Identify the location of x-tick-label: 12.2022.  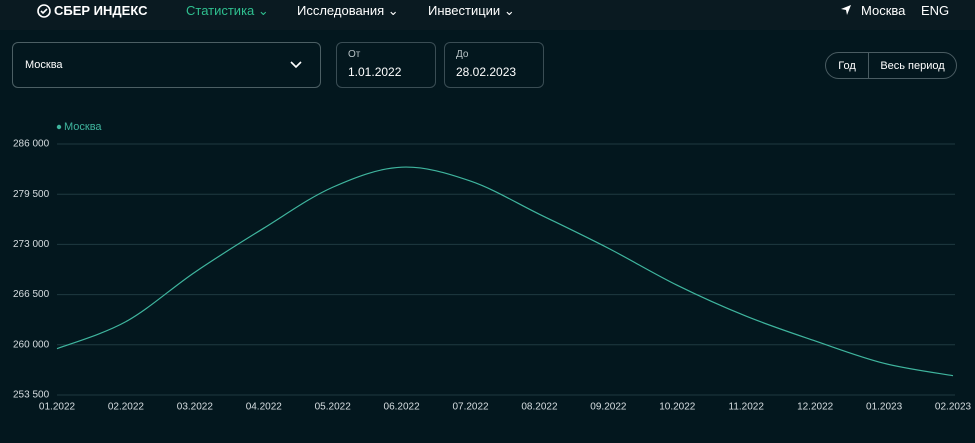
(815, 407).